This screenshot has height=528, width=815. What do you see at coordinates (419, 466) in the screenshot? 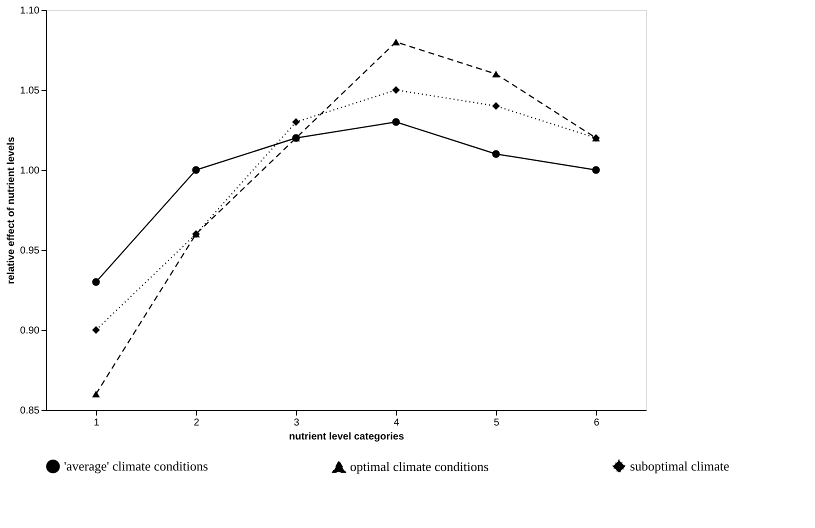
I see `legend-label: optimal climate conditions` at bounding box center [419, 466].